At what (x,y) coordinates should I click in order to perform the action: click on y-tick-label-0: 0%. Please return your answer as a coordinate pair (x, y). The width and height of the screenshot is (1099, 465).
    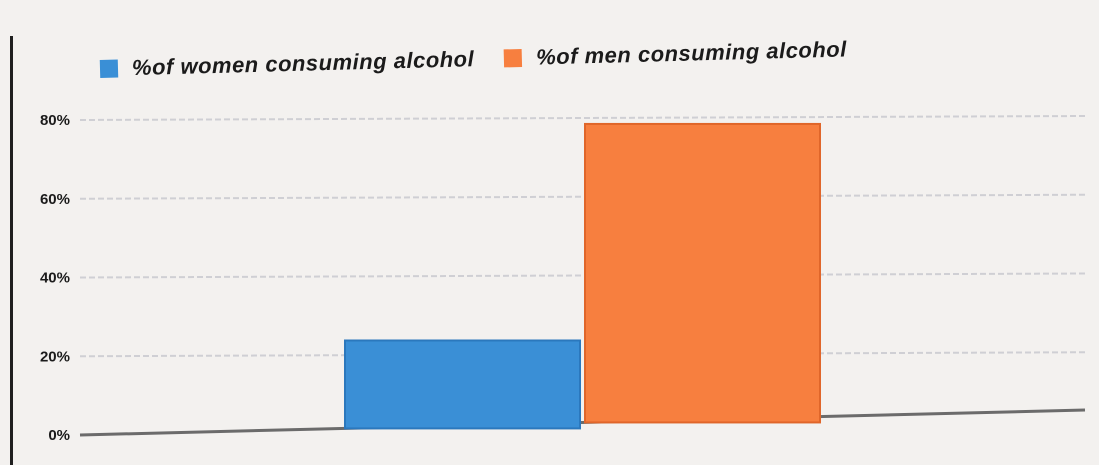
    Looking at the image, I should click on (59, 435).